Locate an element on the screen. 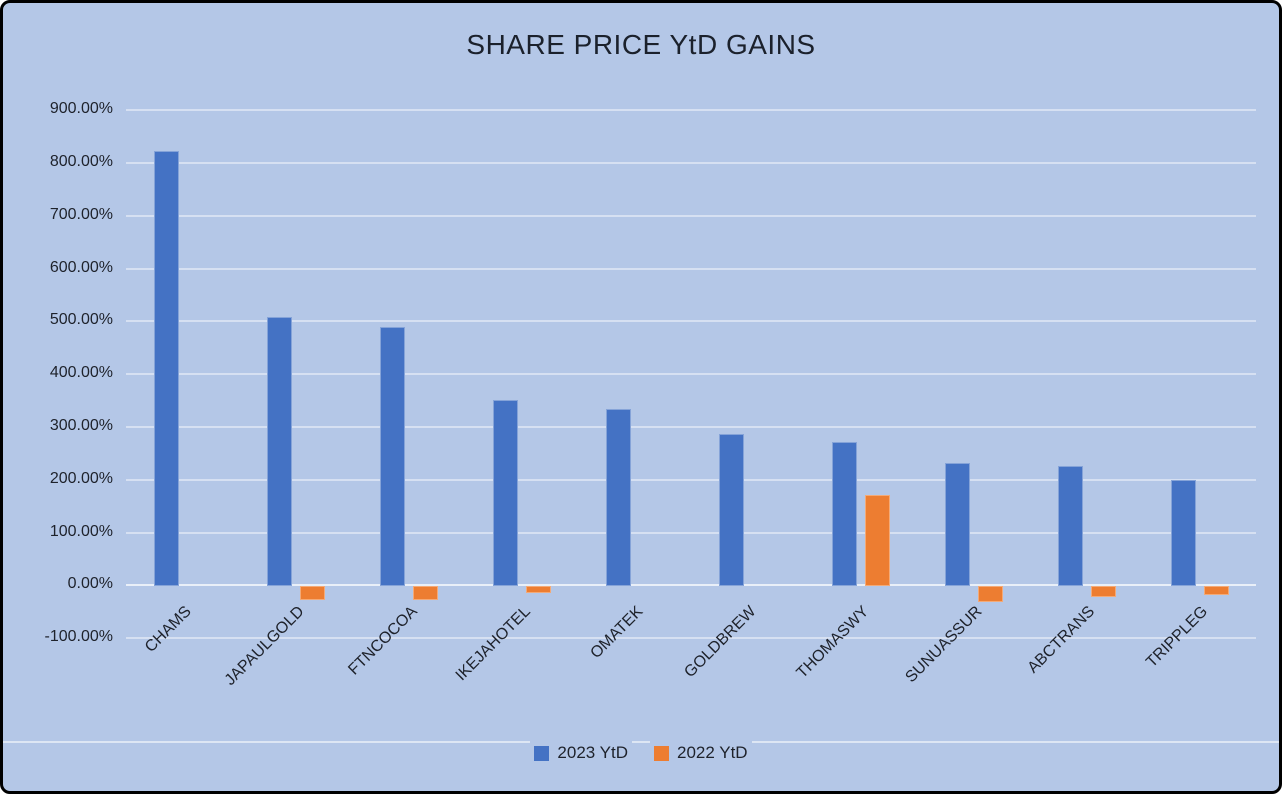 This screenshot has width=1282, height=794. y-tick-label-800: 800.00% is located at coordinates (81, 161).